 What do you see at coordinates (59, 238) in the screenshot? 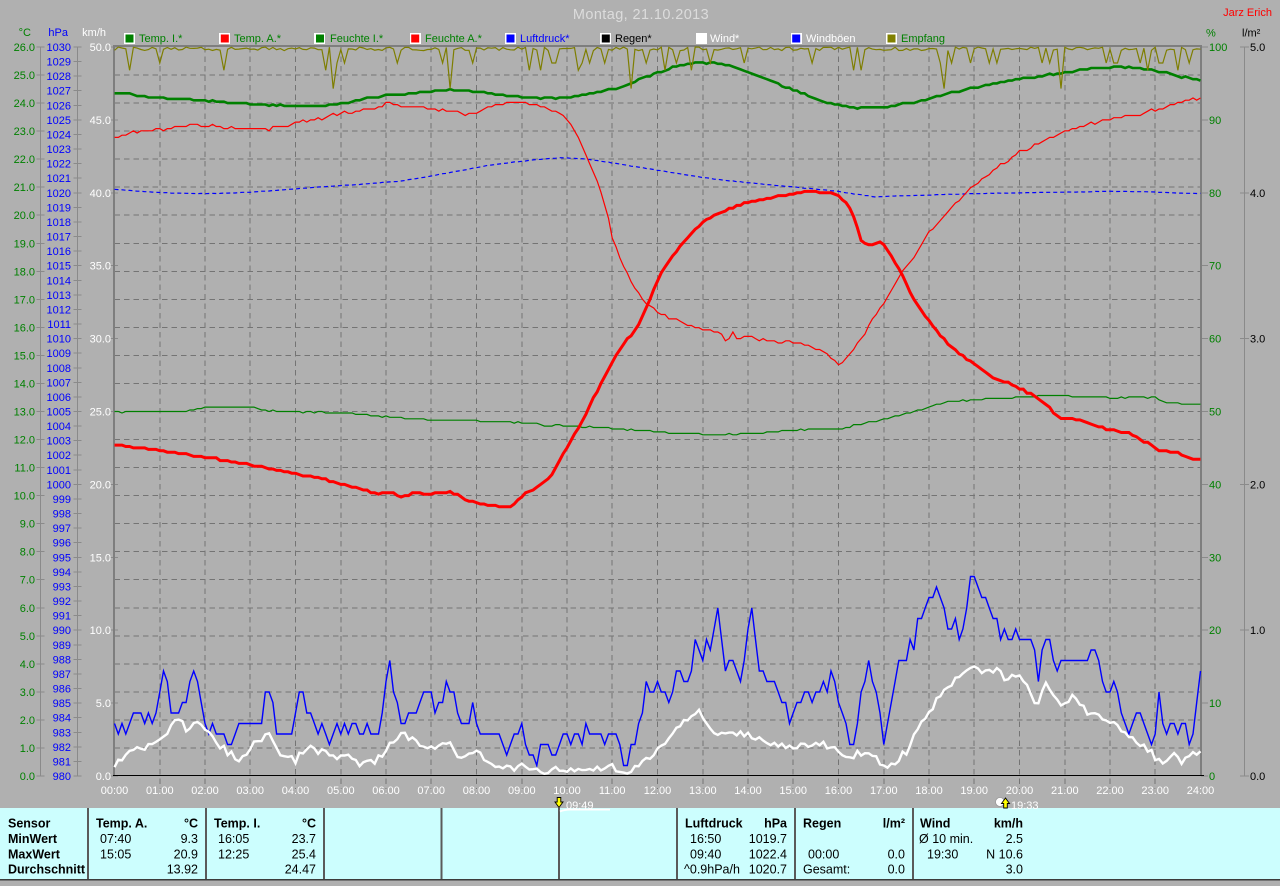
I see `svg-text: 1017` at bounding box center [59, 238].